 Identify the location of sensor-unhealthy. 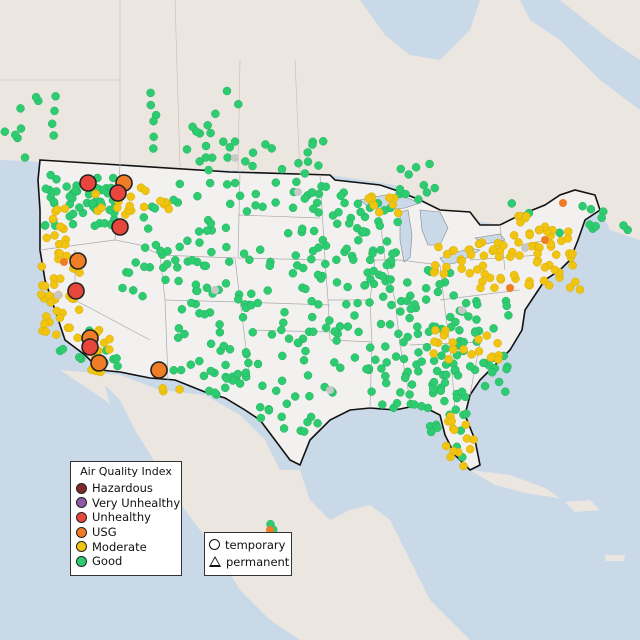
(76, 291).